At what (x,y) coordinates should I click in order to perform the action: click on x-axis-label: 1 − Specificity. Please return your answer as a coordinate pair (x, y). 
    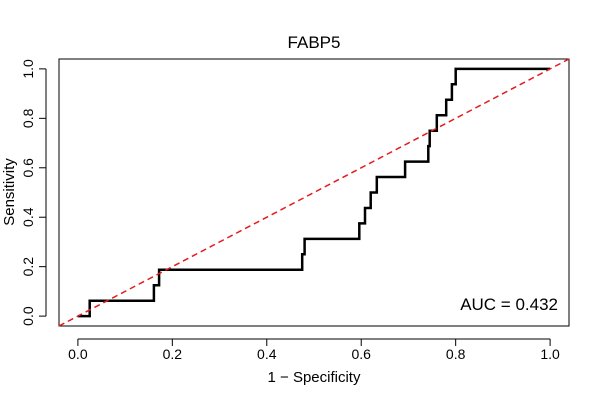
    Looking at the image, I should click on (314, 377).